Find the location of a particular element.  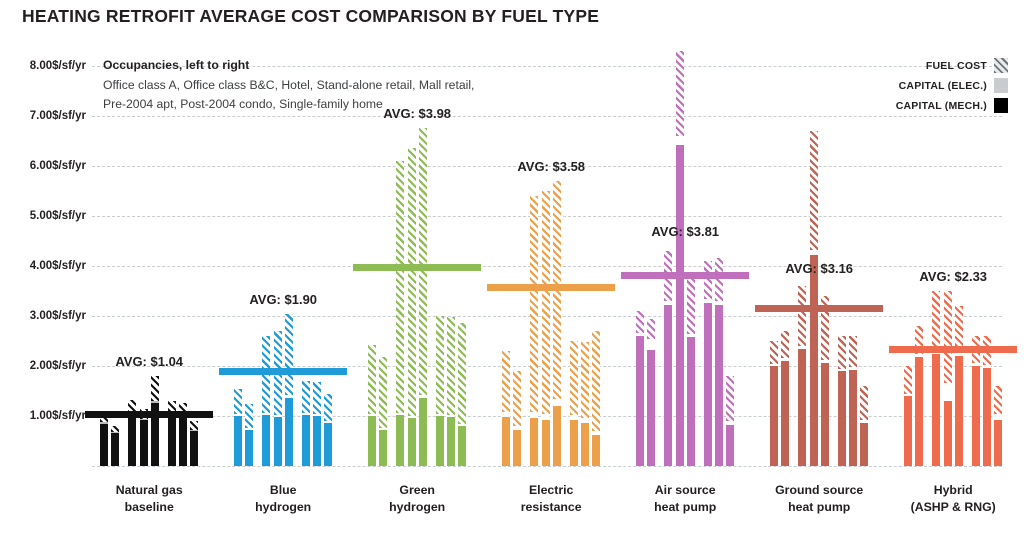

average-label: AVG: $1.04 is located at coordinates (149, 361).